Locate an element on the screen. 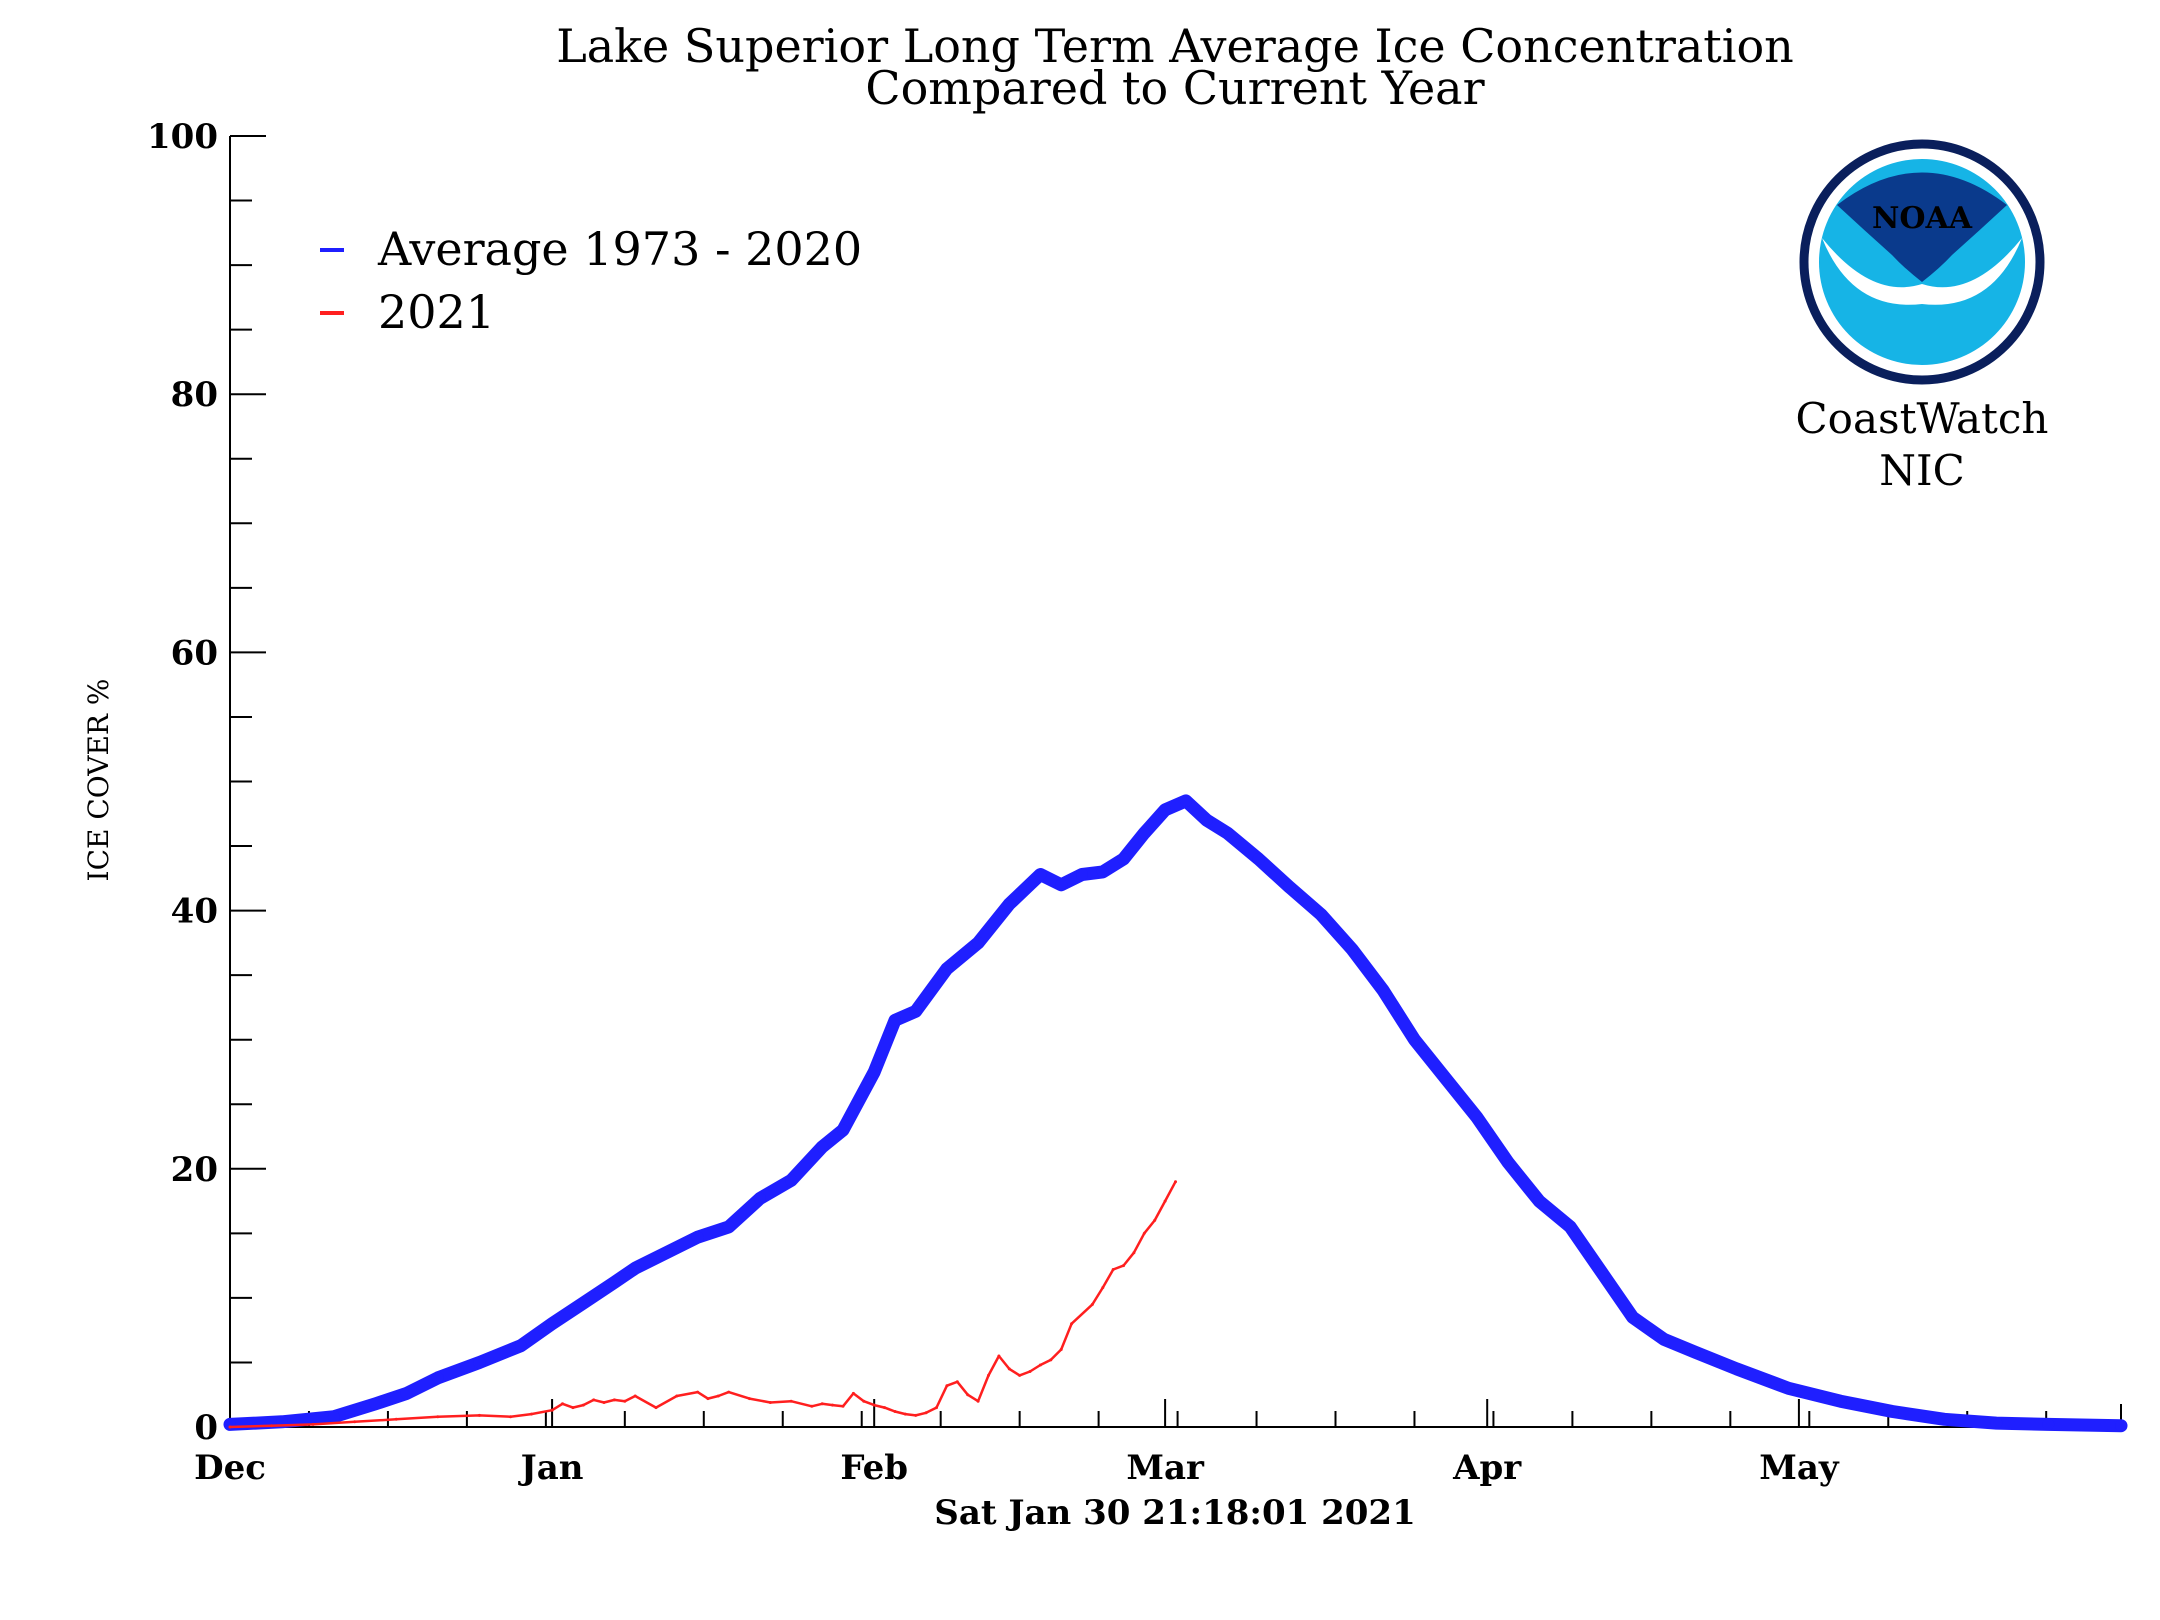 The image size is (2160, 1620). noaa-logo-bird-icon is located at coordinates (1922, 271).